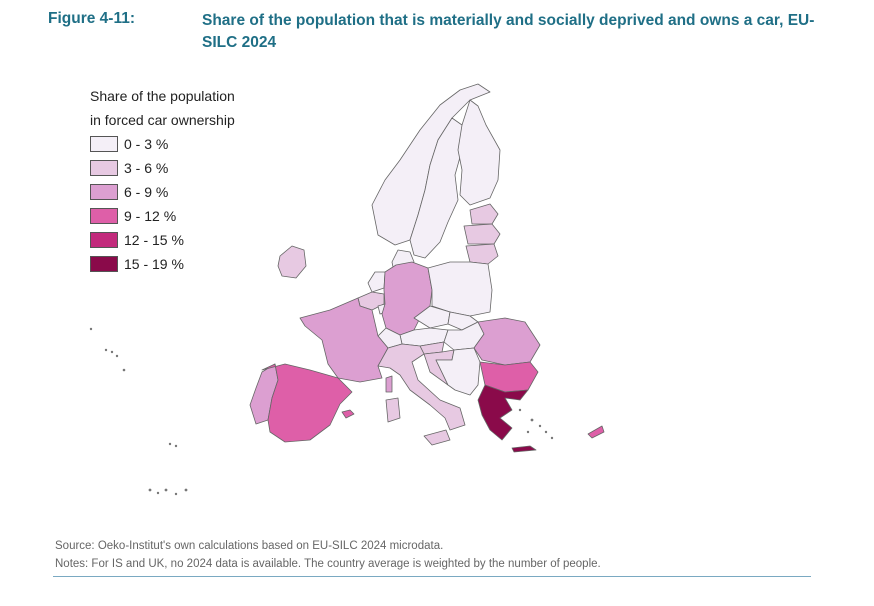 This screenshot has width=874, height=606. Describe the element at coordinates (503, 412) in the screenshot. I see `map-region-greece` at that location.